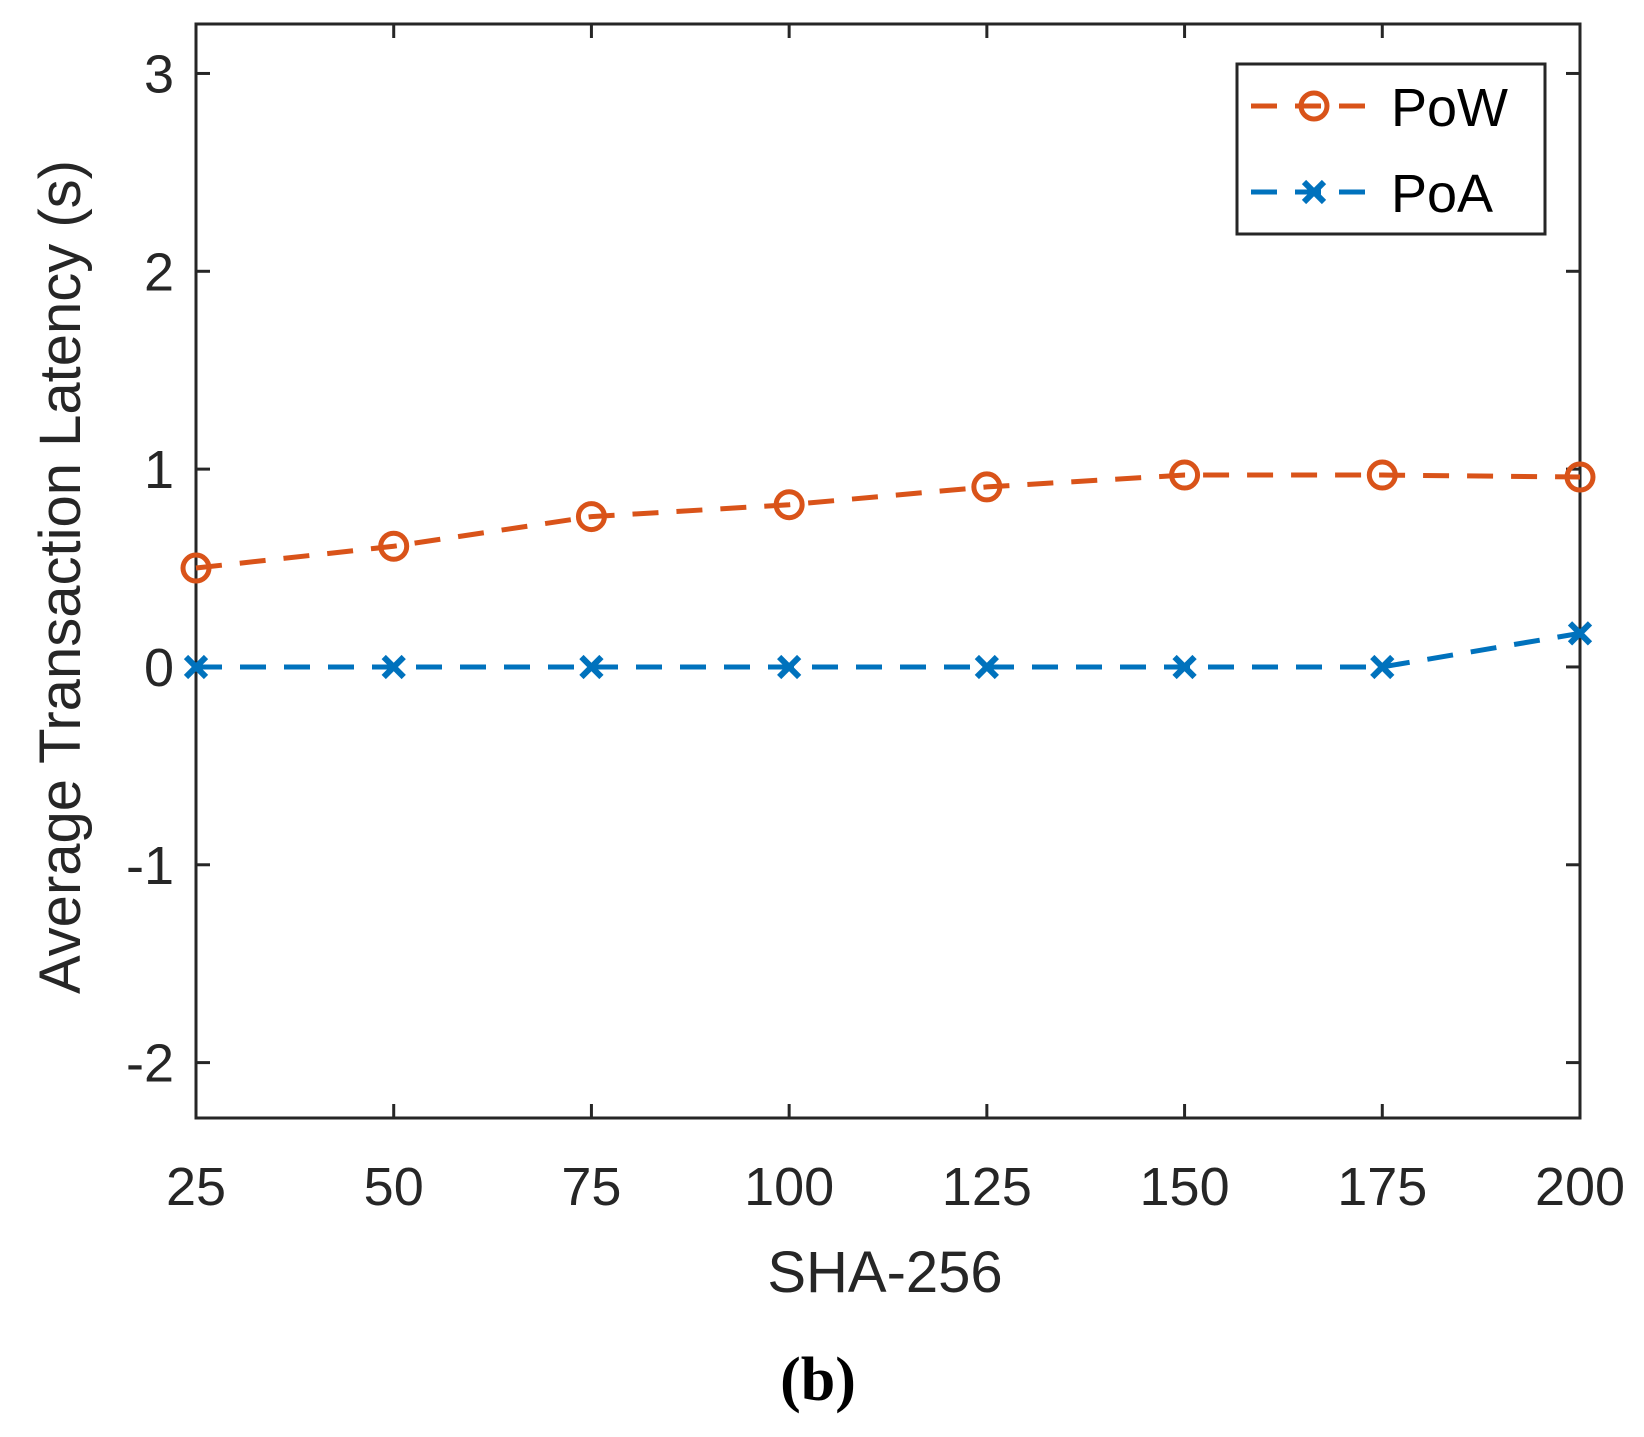  What do you see at coordinates (1372, 194) in the screenshot?
I see `legend-entry-poa: PoA` at bounding box center [1372, 194].